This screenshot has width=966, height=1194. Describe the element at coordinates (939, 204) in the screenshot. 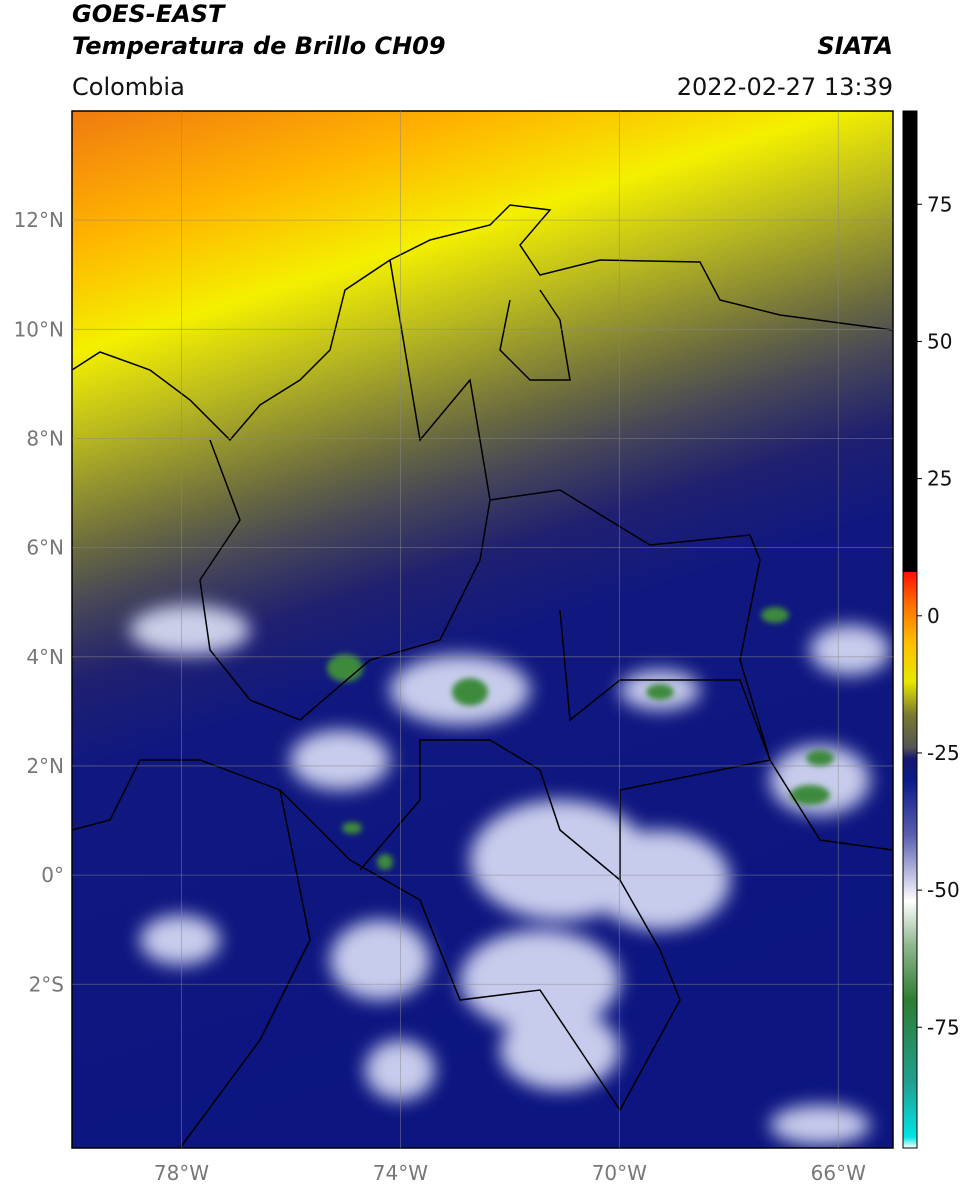

I see `colorbar-tick-label: 75` at that location.